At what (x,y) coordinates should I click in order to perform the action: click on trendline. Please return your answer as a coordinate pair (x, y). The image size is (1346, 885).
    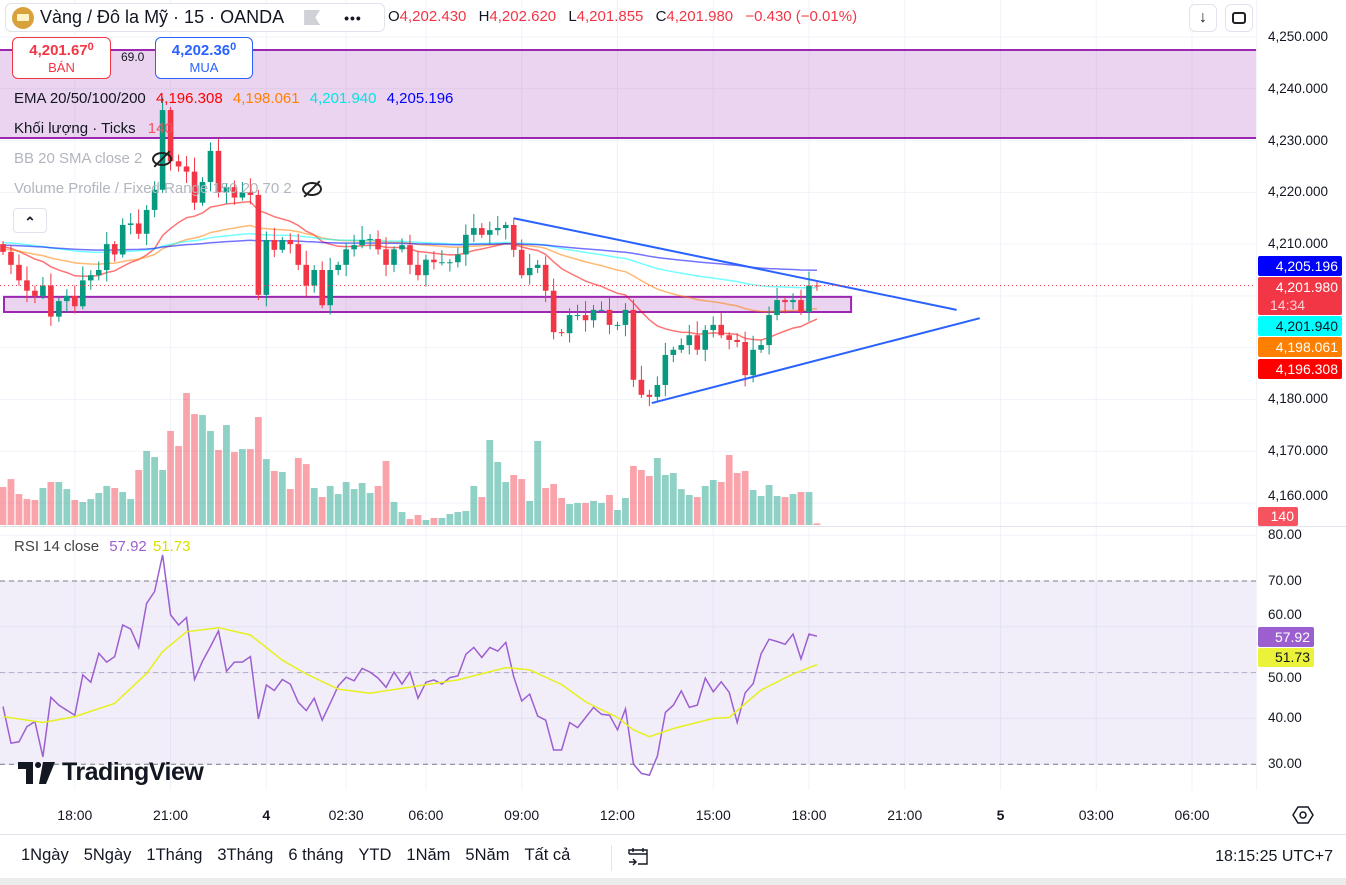
    Looking at the image, I should click on (816, 361).